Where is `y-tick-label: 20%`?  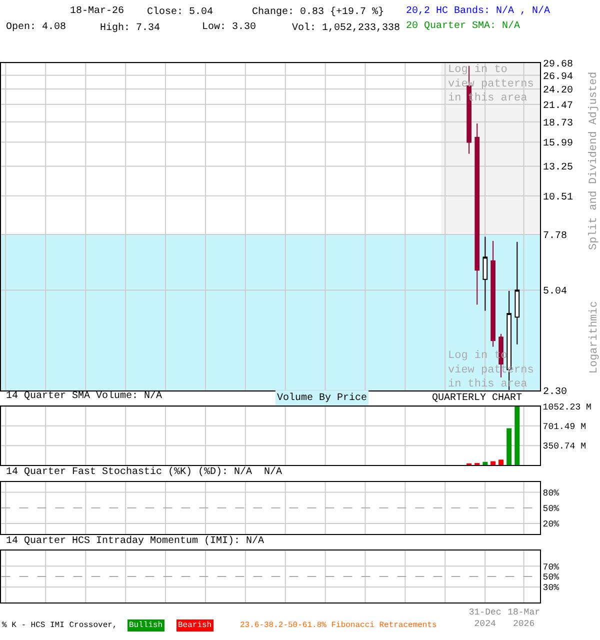
y-tick-label: 20% is located at coordinates (551, 525).